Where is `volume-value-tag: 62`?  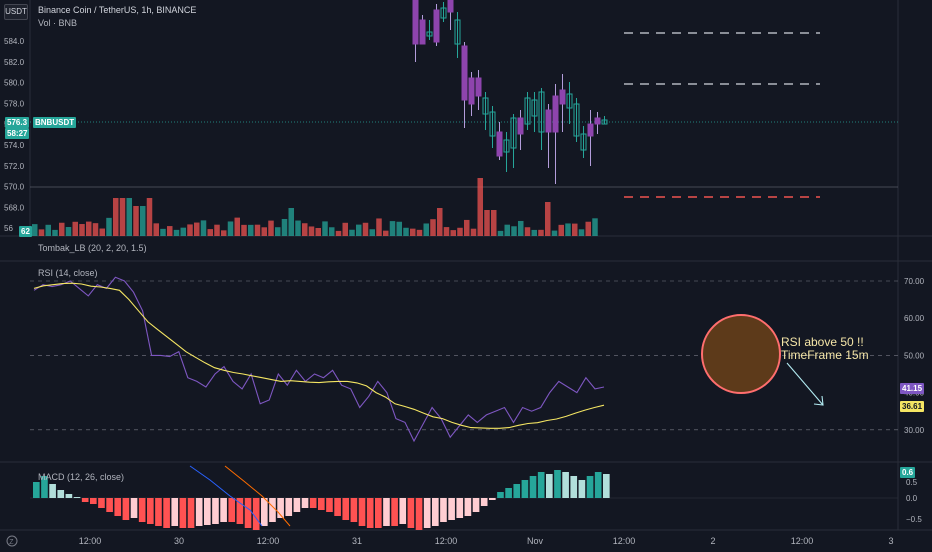 volume-value-tag: 62 is located at coordinates (25, 231).